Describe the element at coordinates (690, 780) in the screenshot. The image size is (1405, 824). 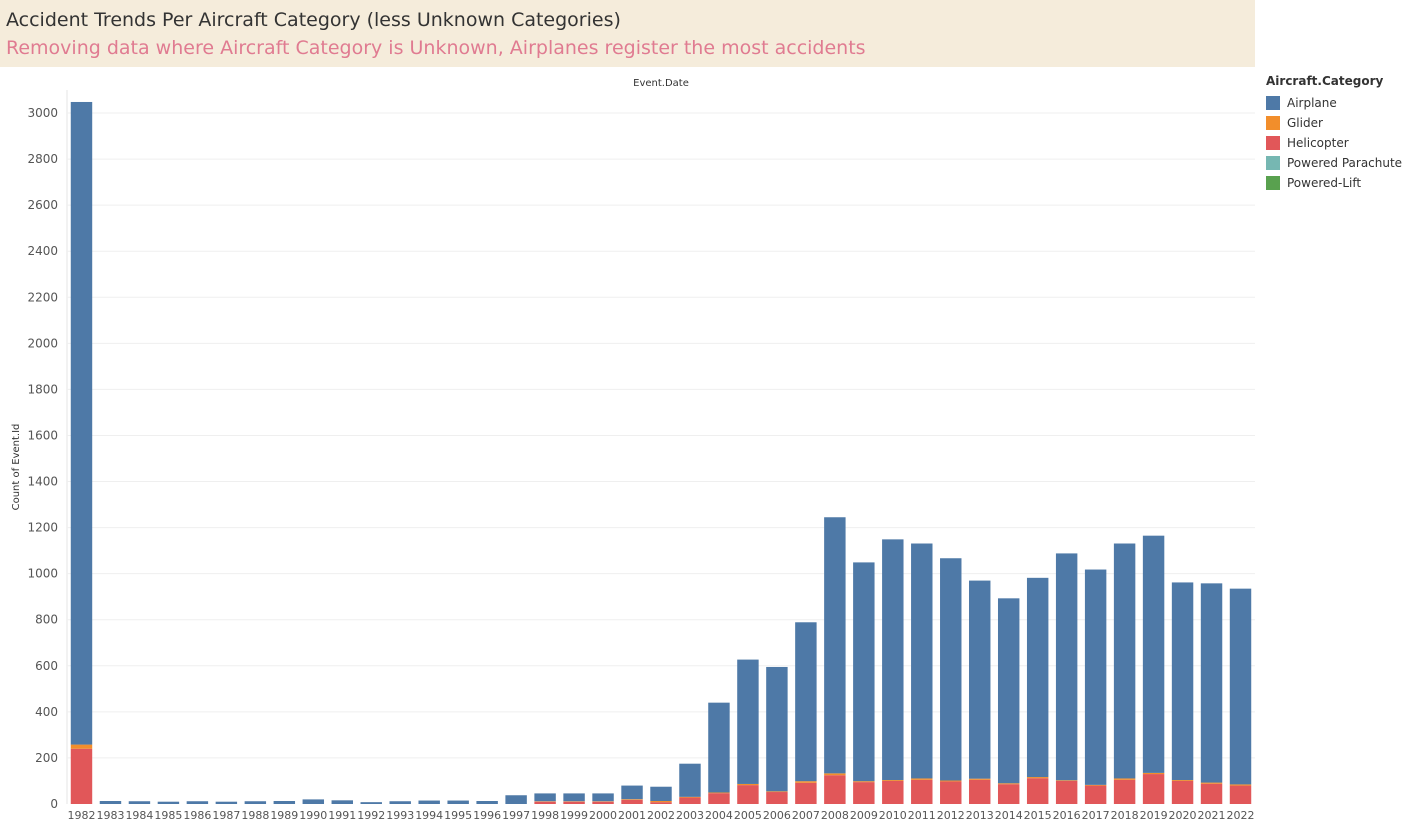
I see `bar-airplane-2003` at that location.